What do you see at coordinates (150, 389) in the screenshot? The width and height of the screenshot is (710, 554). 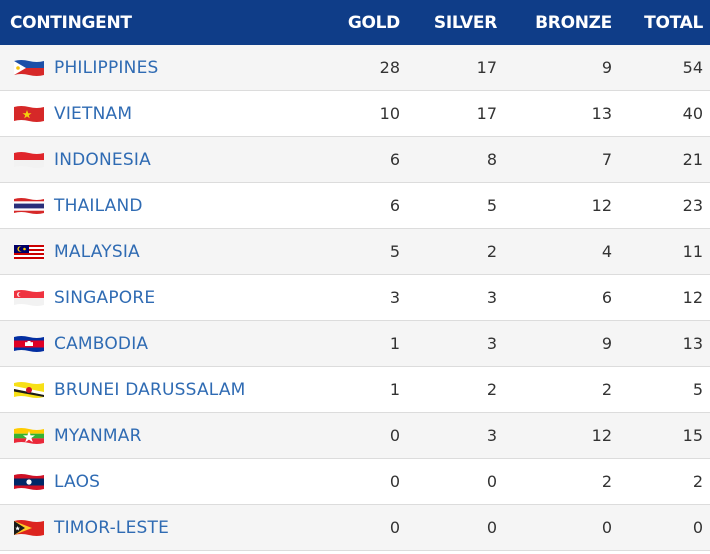 I see `country-link: BRUNEI DARUSSALAM` at bounding box center [150, 389].